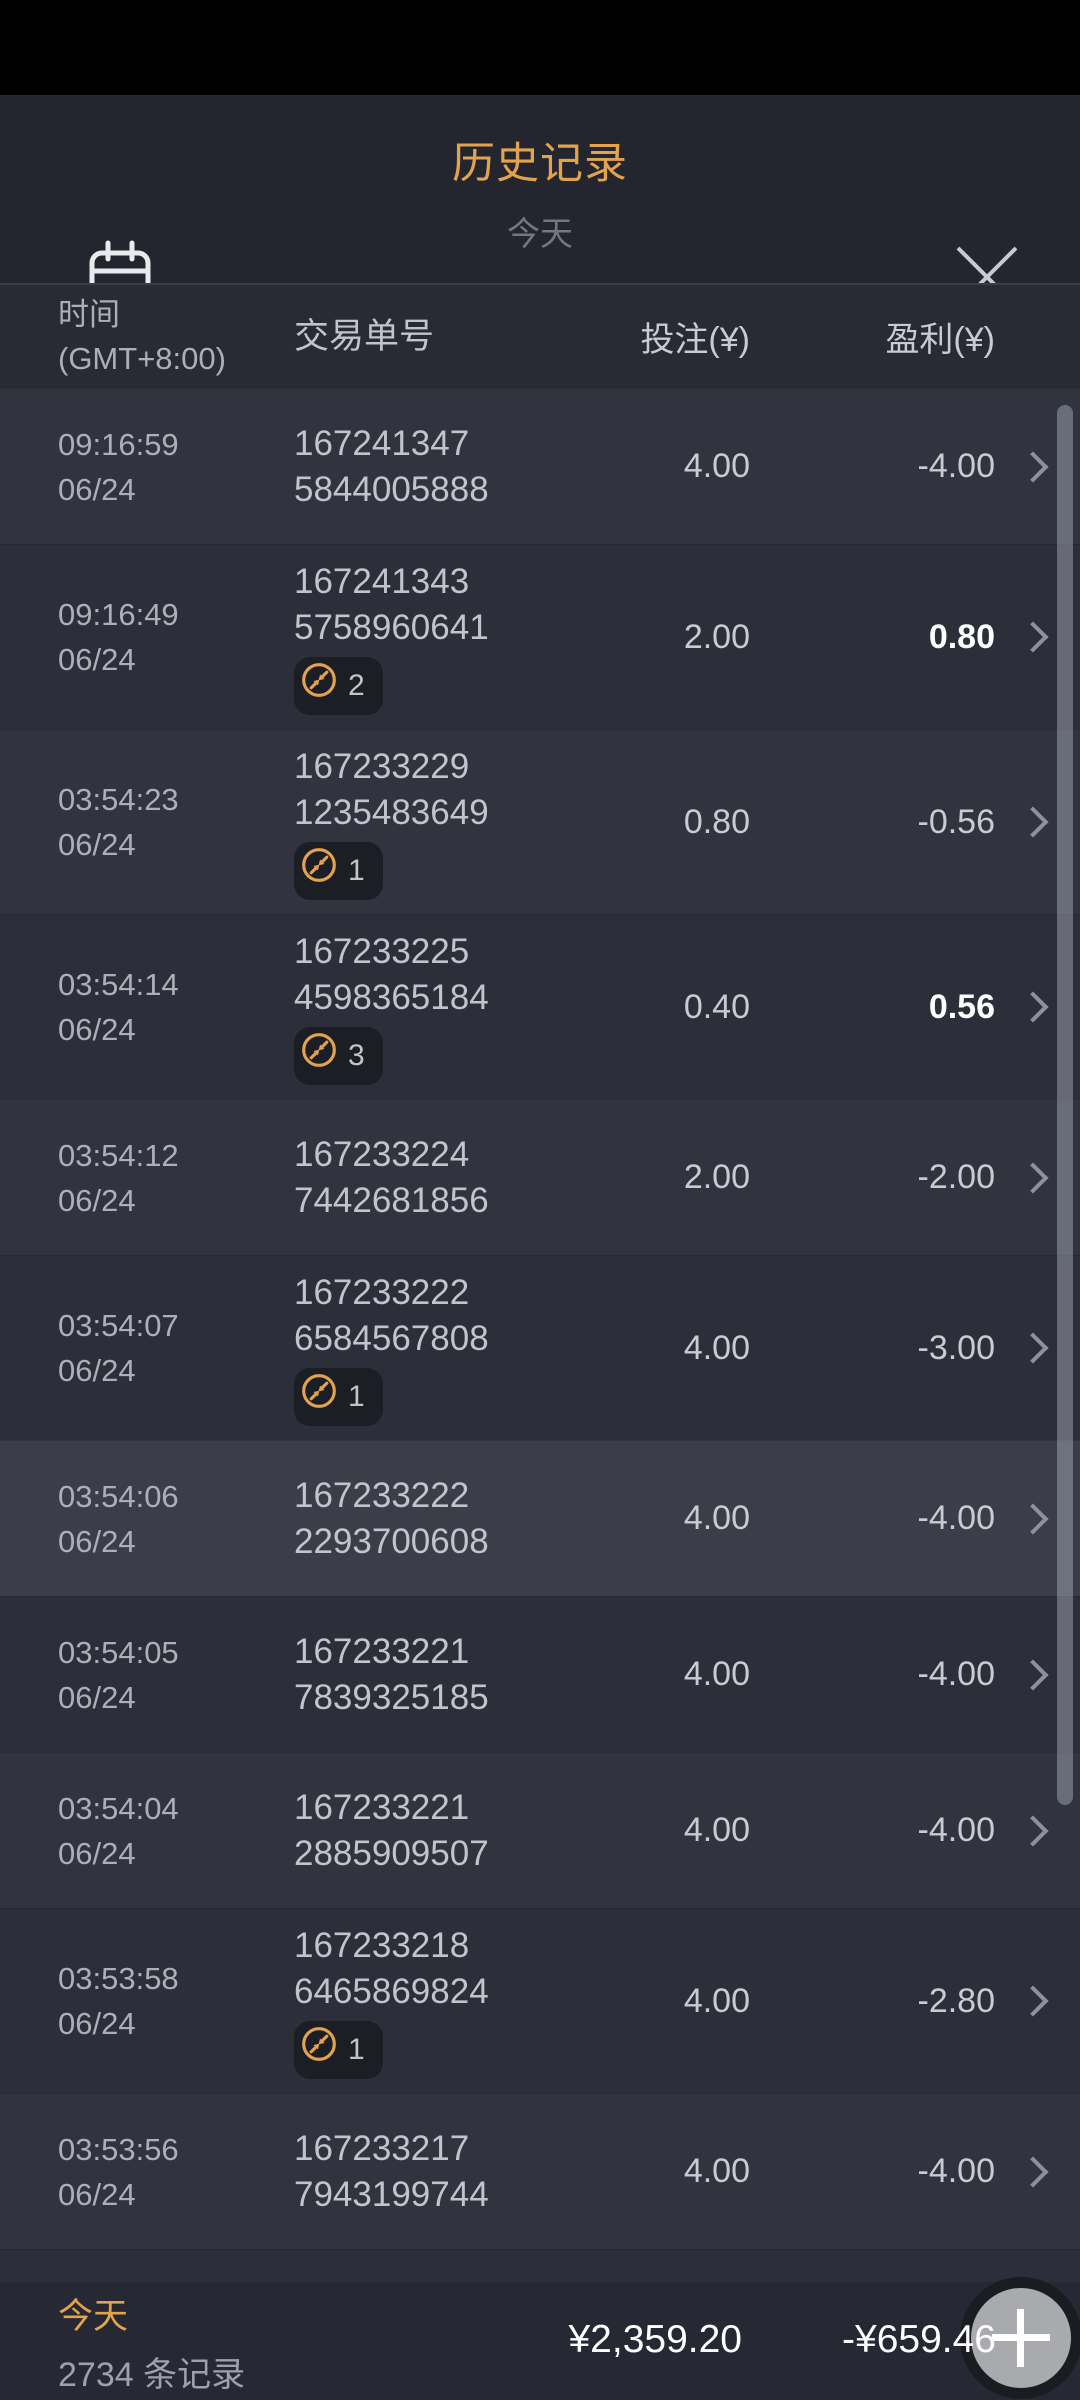 This screenshot has height=2400, width=1080. Describe the element at coordinates (118, 1978) in the screenshot. I see `row-time: 03:53:58` at that location.